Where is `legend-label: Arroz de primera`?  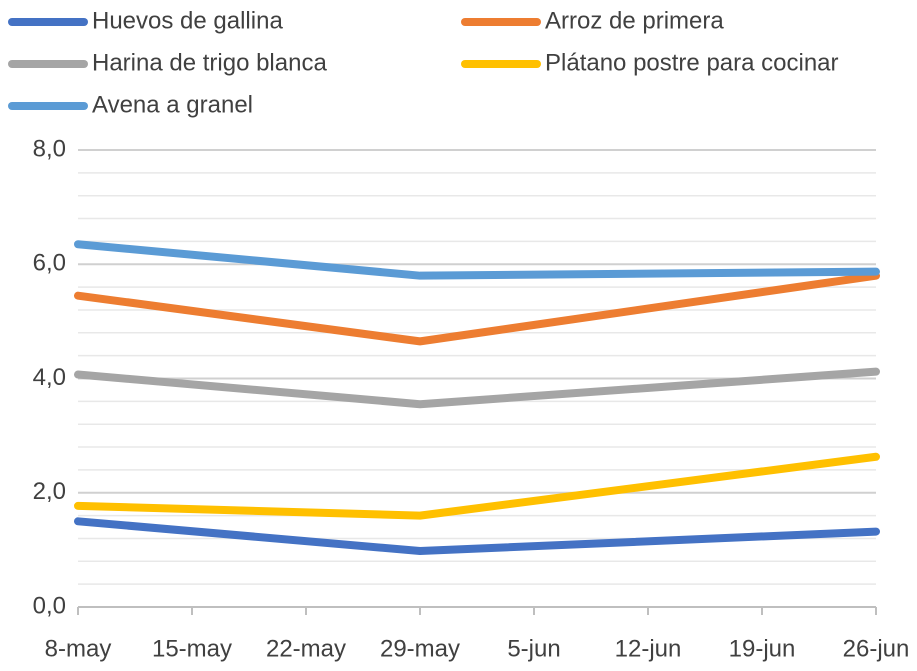
legend-label: Arroz de primera is located at coordinates (634, 20).